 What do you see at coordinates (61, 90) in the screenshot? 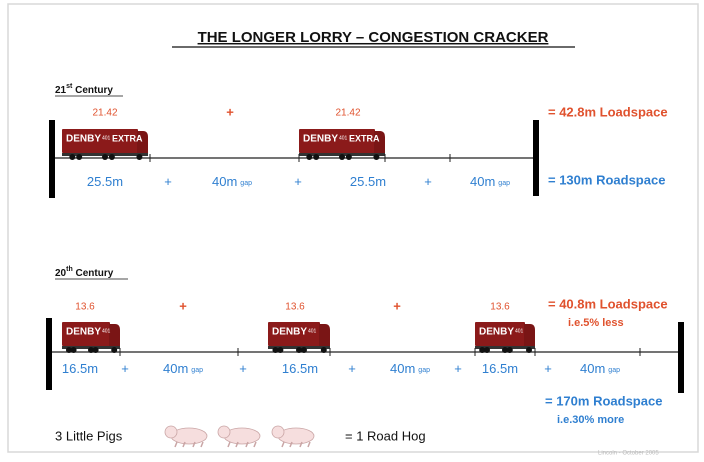
I see `heading-number: 21` at bounding box center [61, 90].